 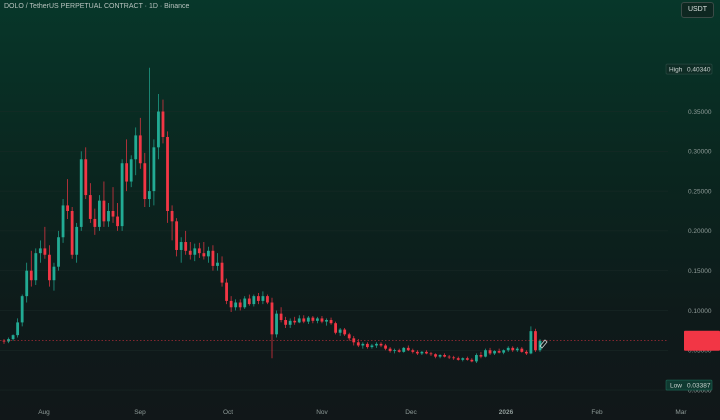 I want to click on x-tick-label: Mar, so click(x=681, y=412).